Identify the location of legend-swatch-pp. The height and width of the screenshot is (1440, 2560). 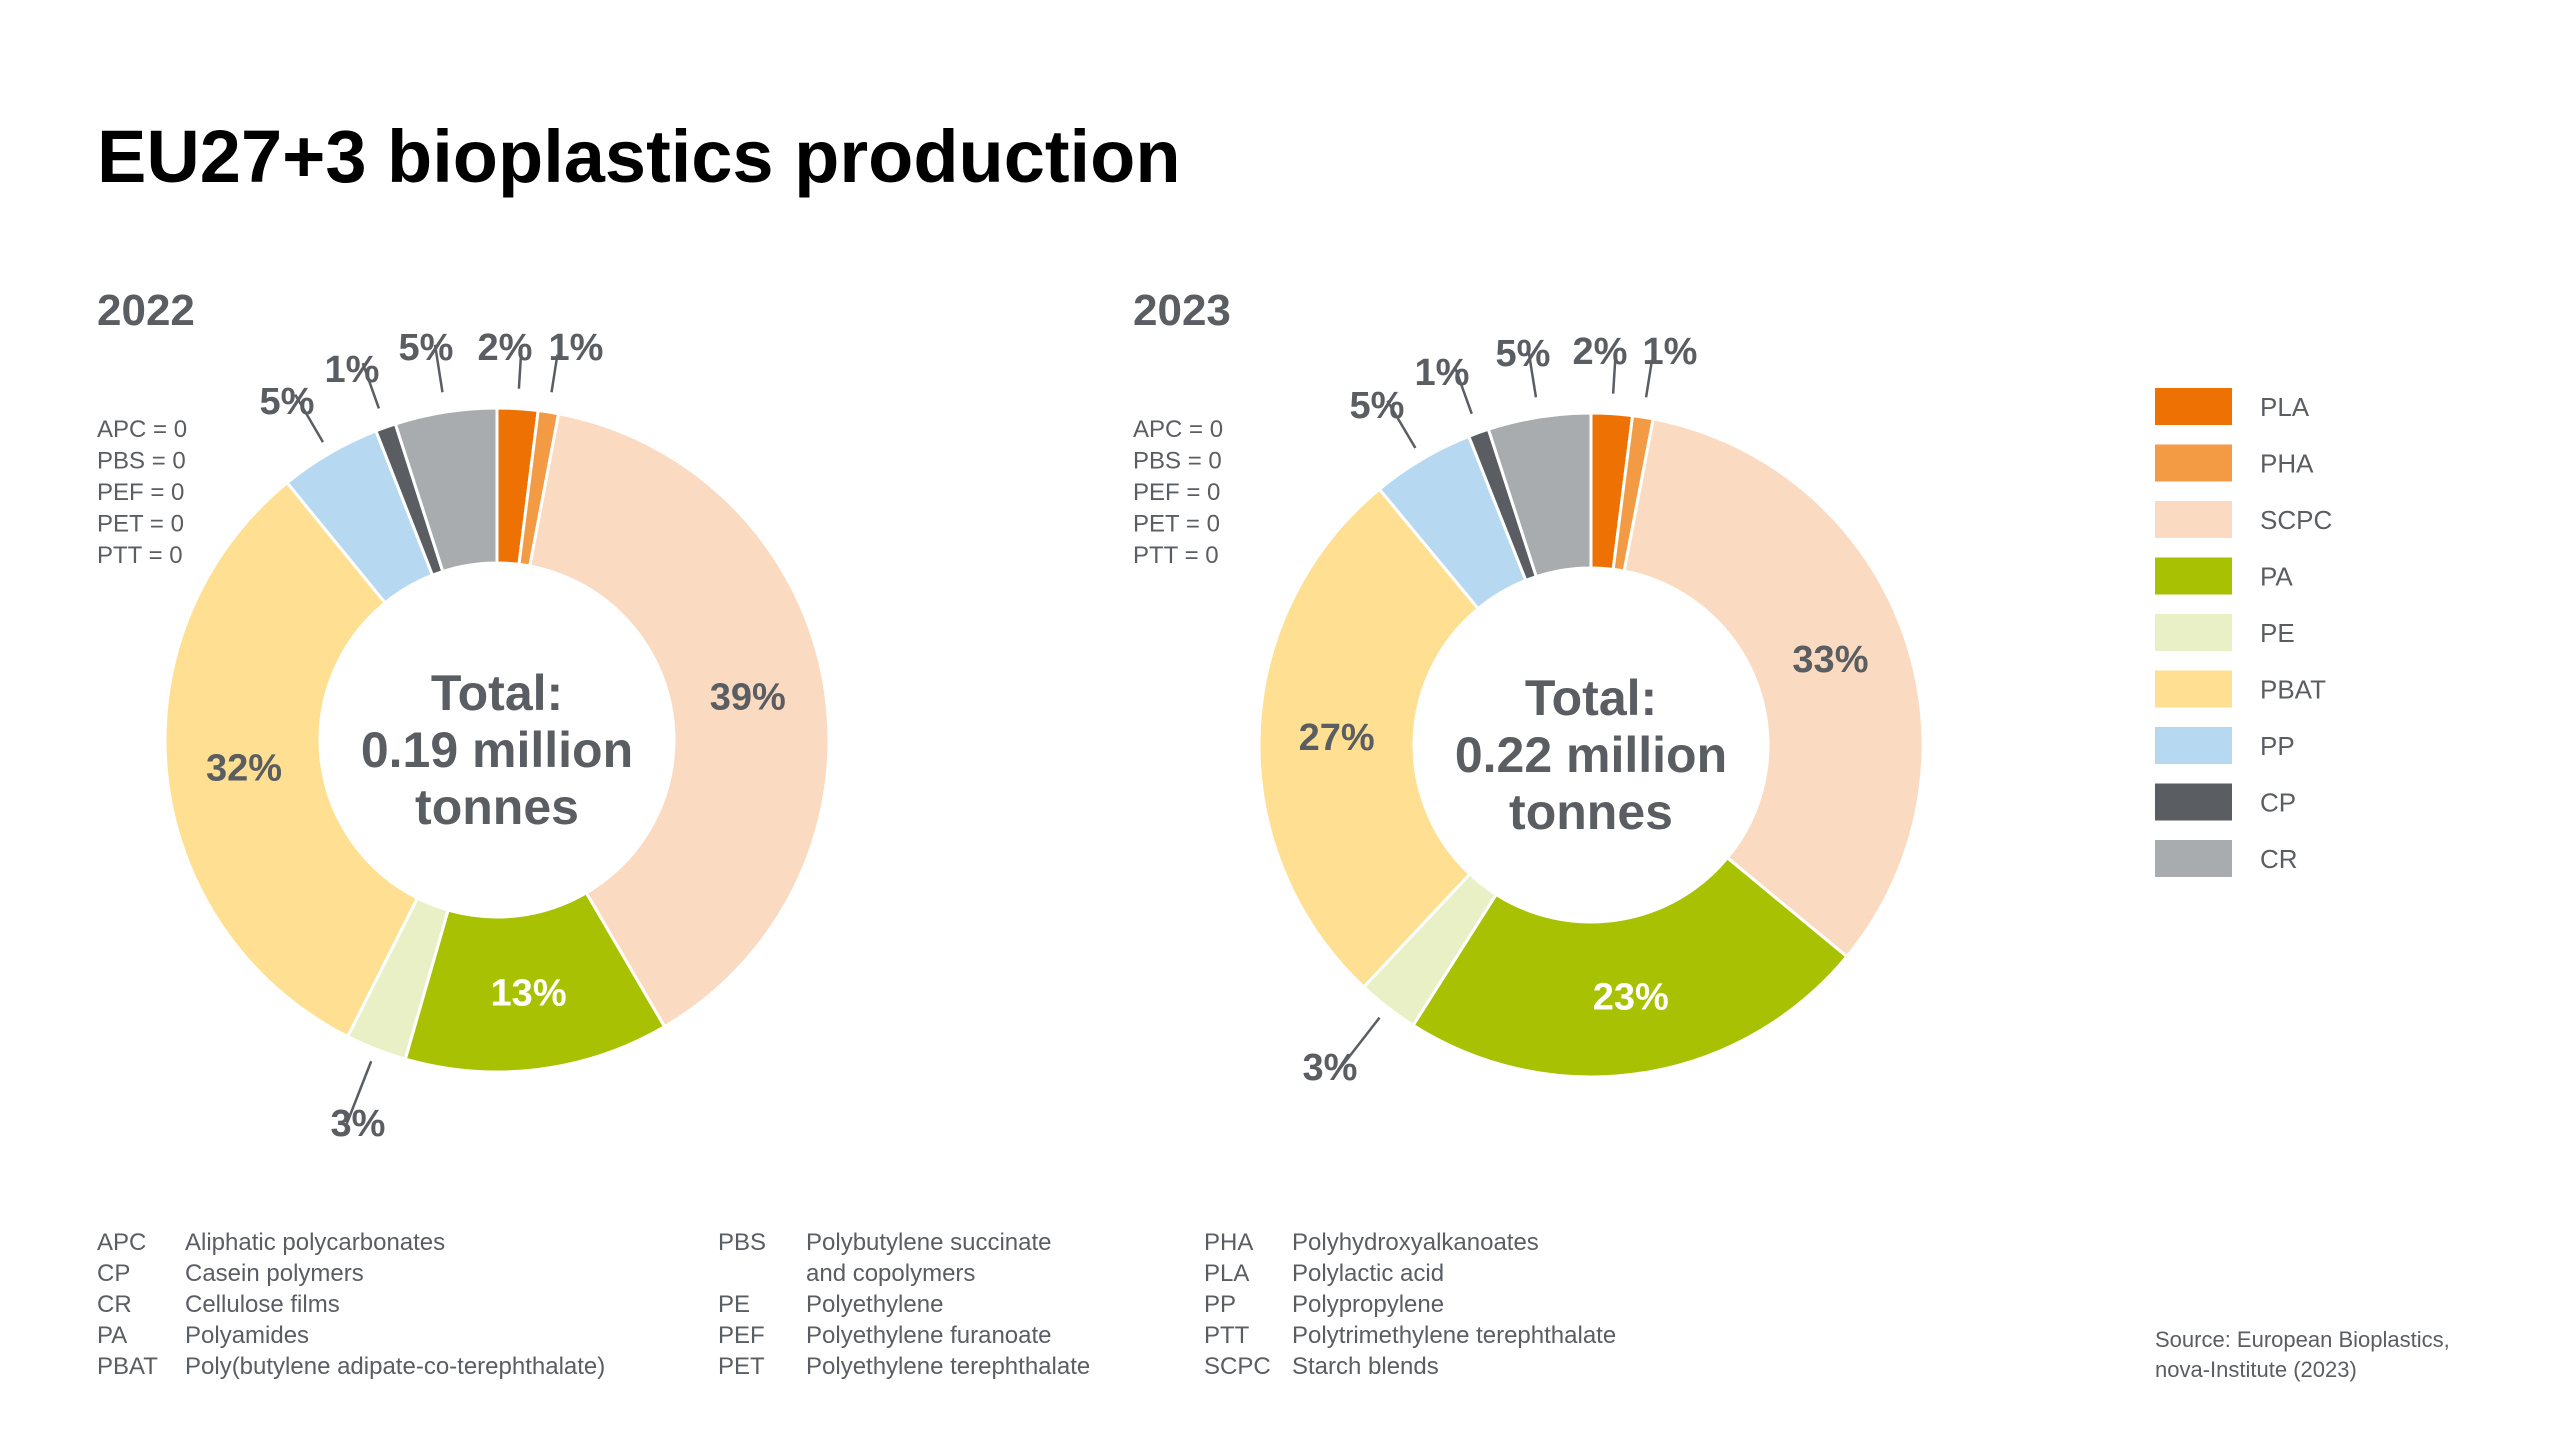
(2193, 745).